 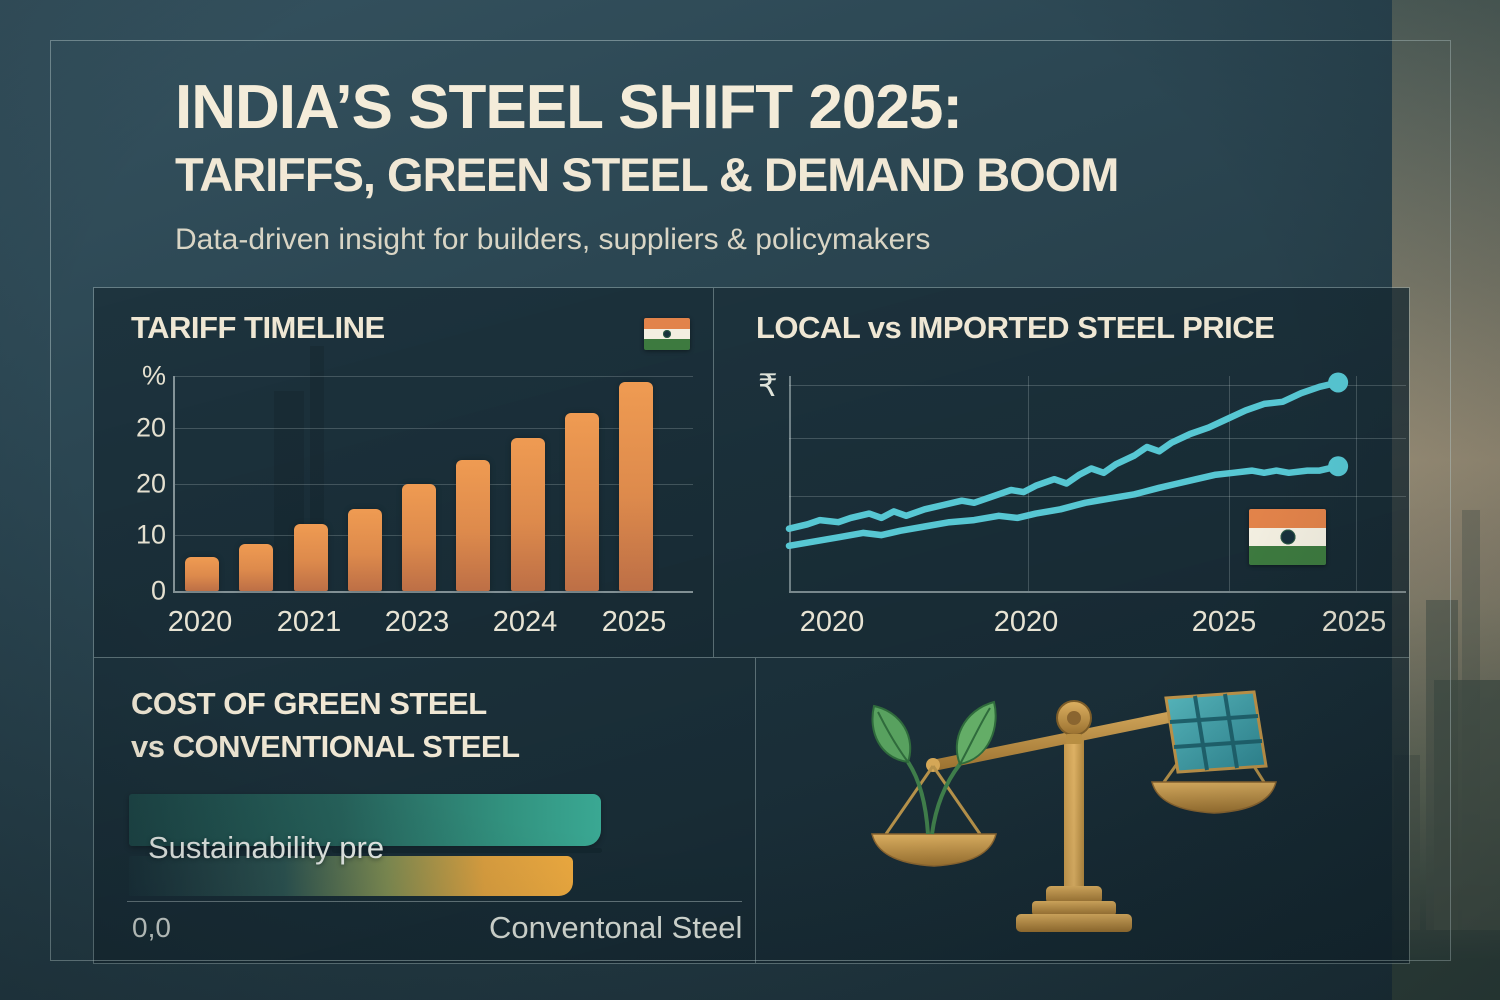 What do you see at coordinates (768, 386) in the screenshot?
I see `rupee-symbol: ₹` at bounding box center [768, 386].